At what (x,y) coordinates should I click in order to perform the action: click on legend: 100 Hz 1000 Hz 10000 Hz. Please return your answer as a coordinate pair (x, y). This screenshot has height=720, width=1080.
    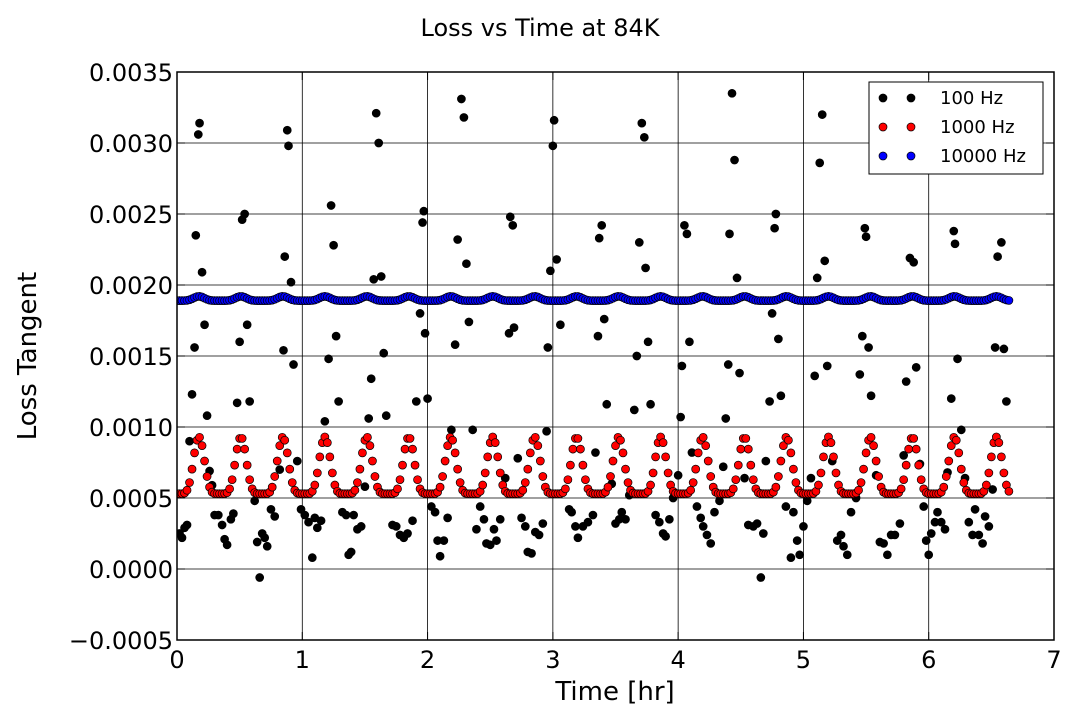
    Looking at the image, I should click on (956, 128).